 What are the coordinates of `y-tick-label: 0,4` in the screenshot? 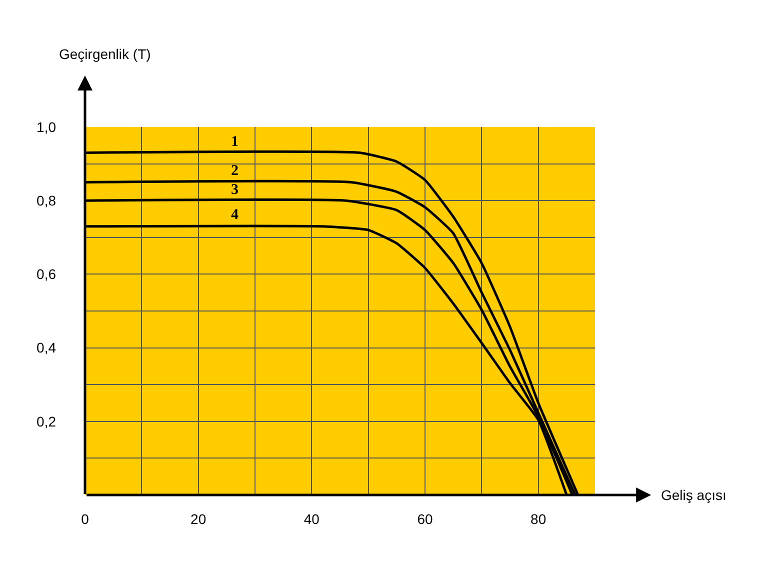 It's located at (46, 348).